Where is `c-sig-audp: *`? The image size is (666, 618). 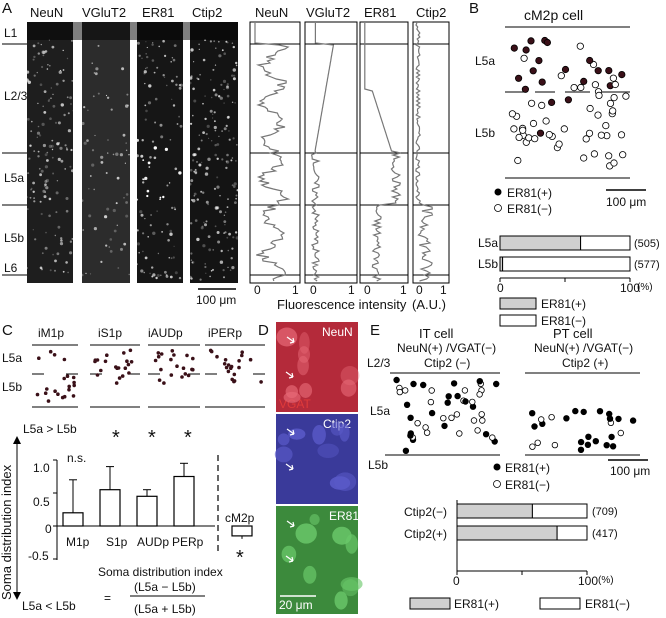
c-sig-audp: * is located at coordinates (152, 438).